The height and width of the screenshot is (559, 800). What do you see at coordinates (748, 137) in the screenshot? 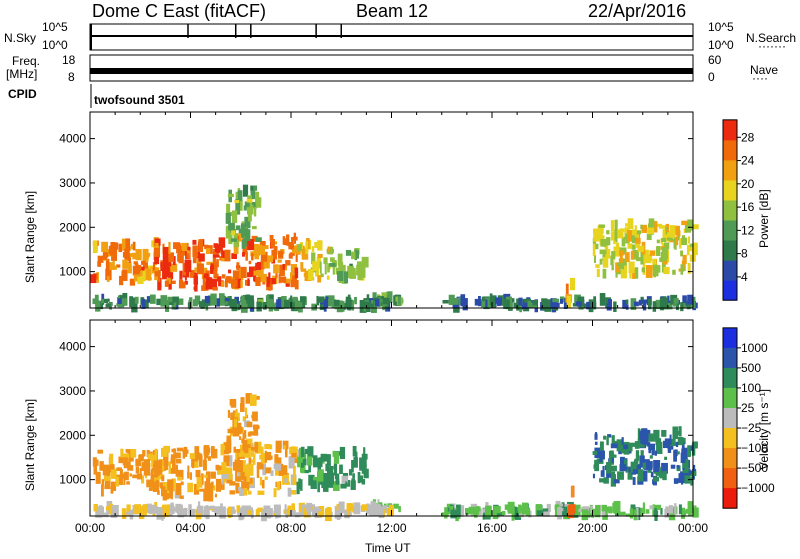
I see `colorbar-tick-label: 28` at bounding box center [748, 137].